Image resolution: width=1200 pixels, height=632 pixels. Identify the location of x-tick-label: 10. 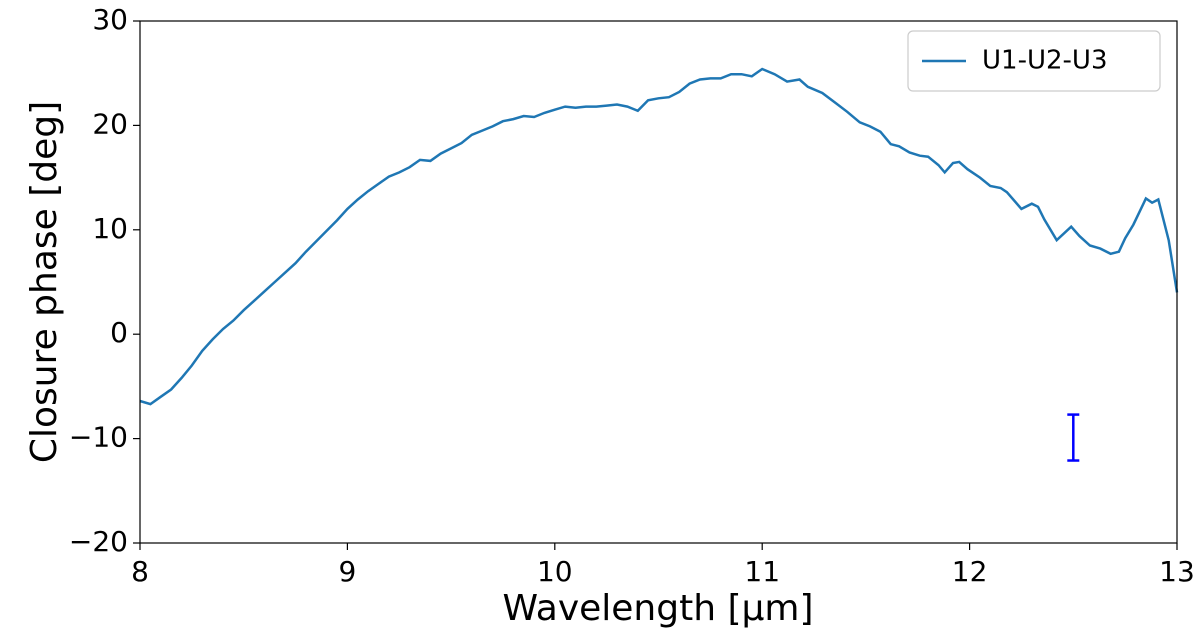
(555, 571).